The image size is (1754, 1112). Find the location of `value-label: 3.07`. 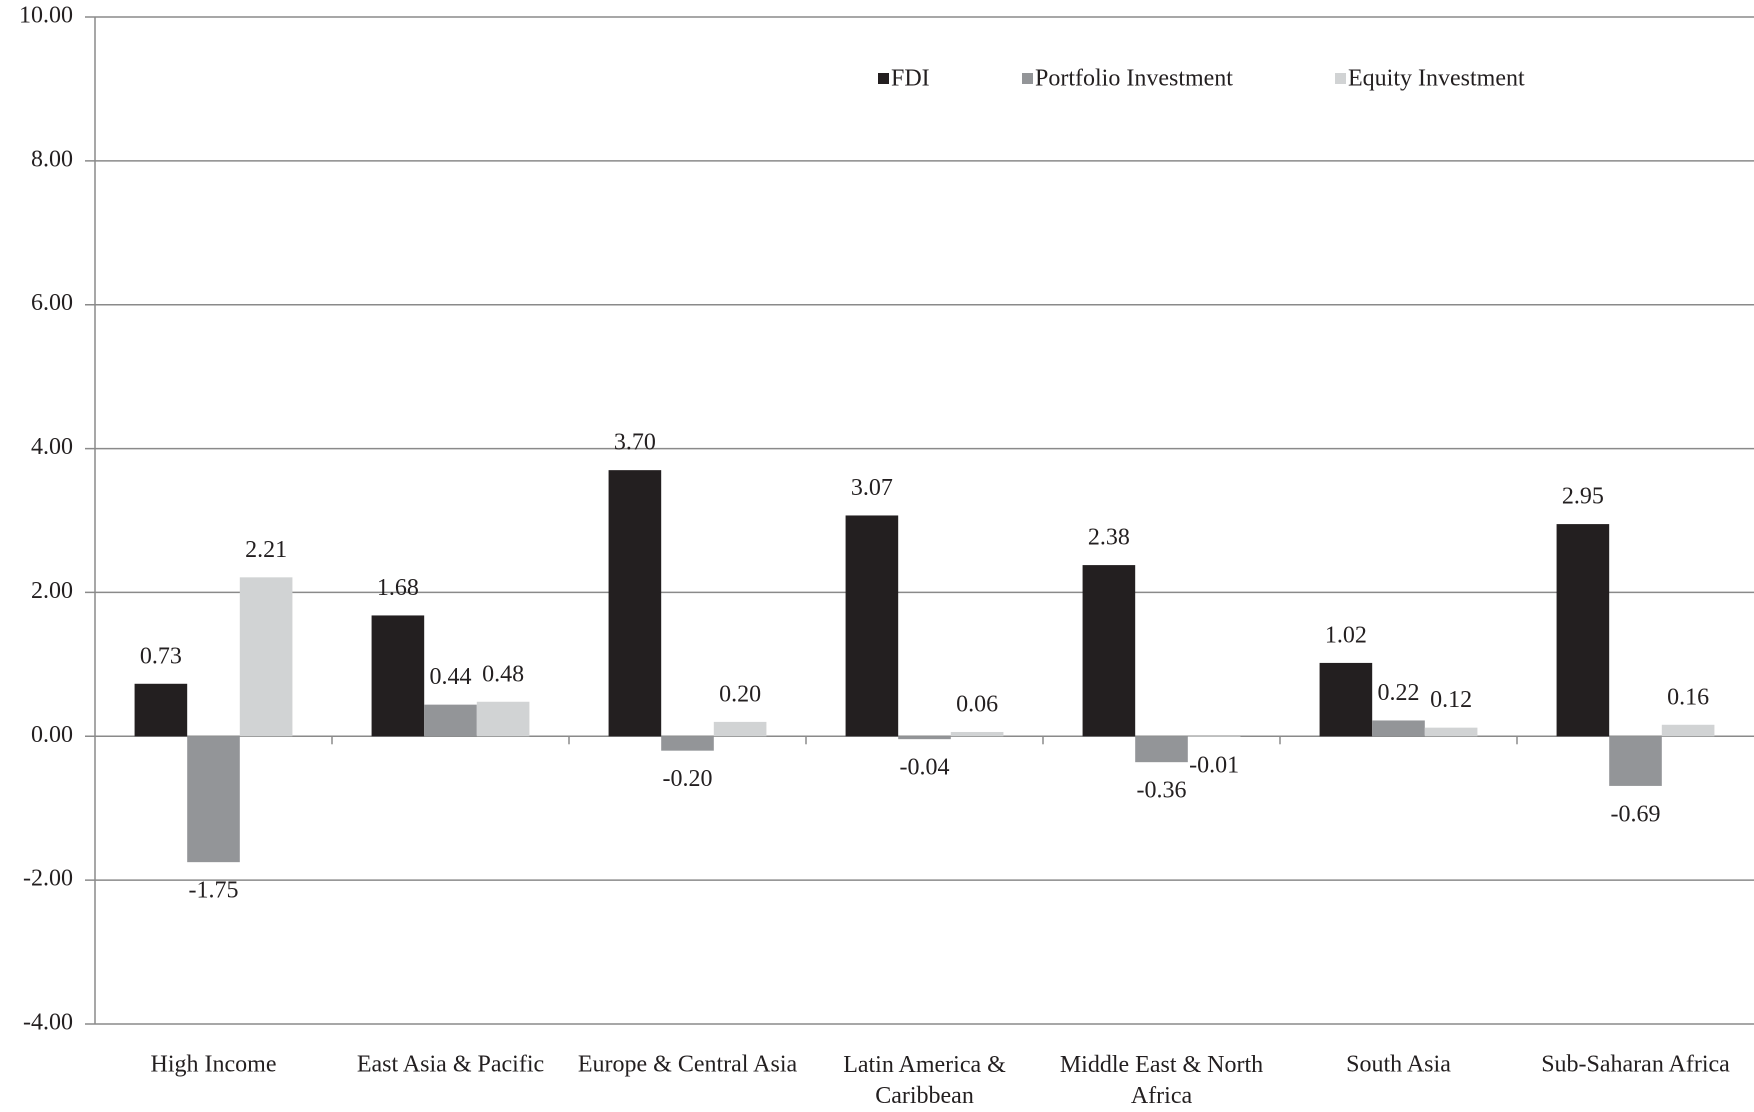

value-label: 3.07 is located at coordinates (872, 488).